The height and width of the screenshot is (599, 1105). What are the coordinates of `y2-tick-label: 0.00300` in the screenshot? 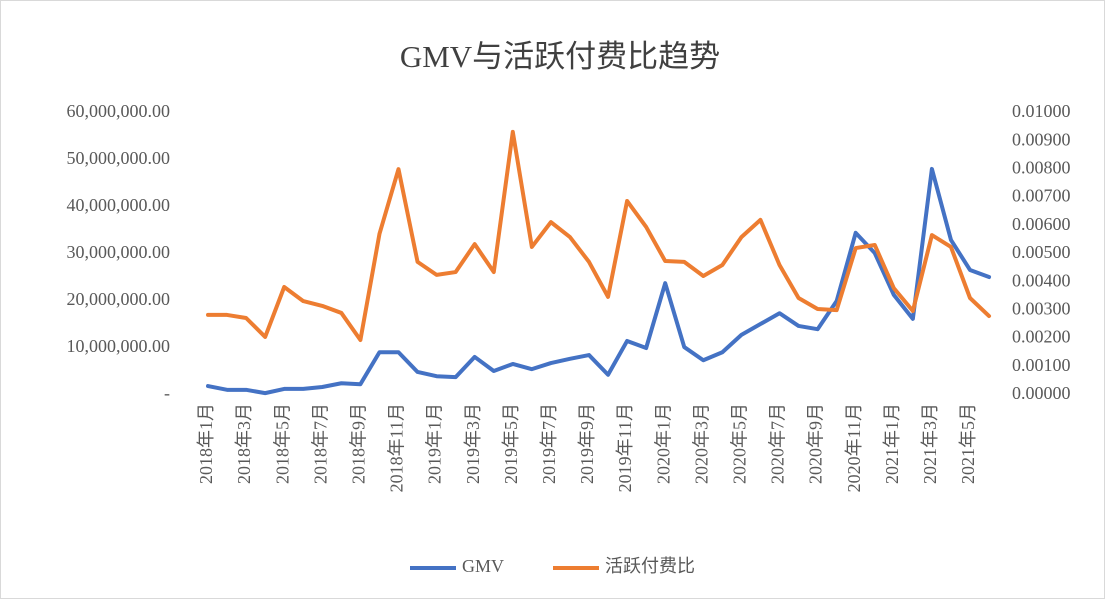 It's located at (1041, 309).